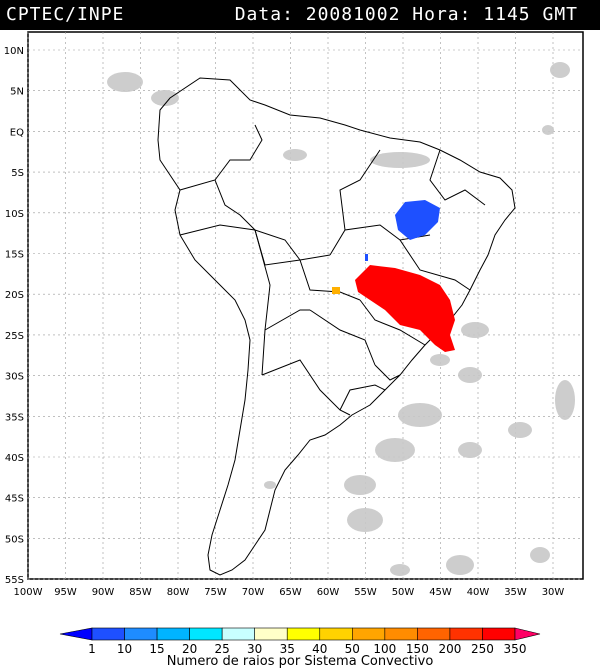  I want to click on lat-label: 55S, so click(14, 580).